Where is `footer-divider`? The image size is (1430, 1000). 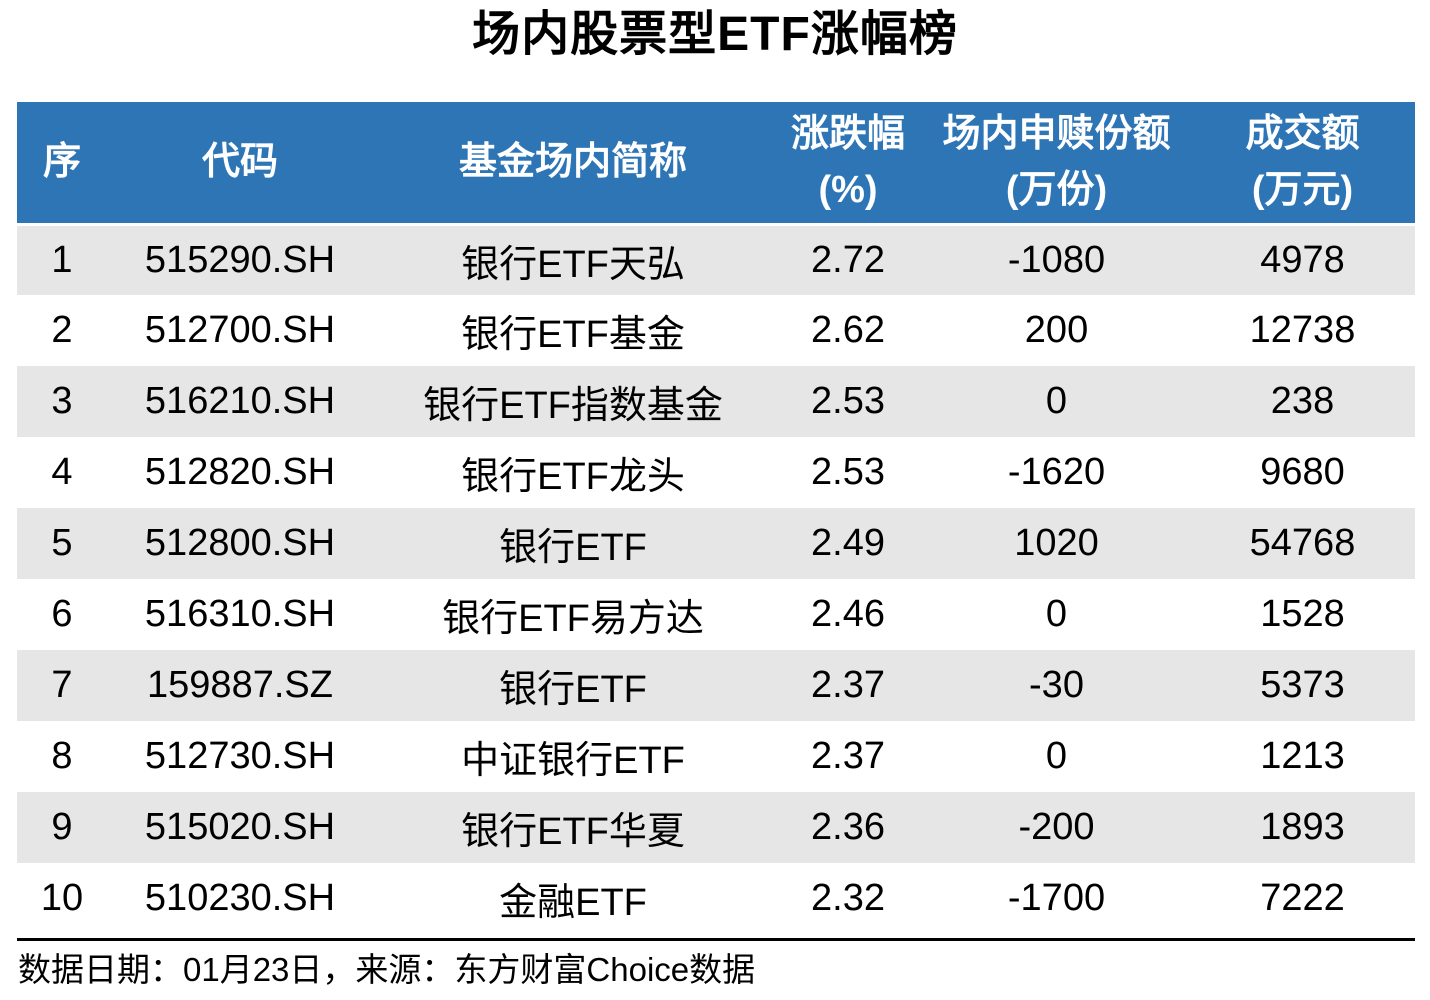 footer-divider is located at coordinates (716, 939).